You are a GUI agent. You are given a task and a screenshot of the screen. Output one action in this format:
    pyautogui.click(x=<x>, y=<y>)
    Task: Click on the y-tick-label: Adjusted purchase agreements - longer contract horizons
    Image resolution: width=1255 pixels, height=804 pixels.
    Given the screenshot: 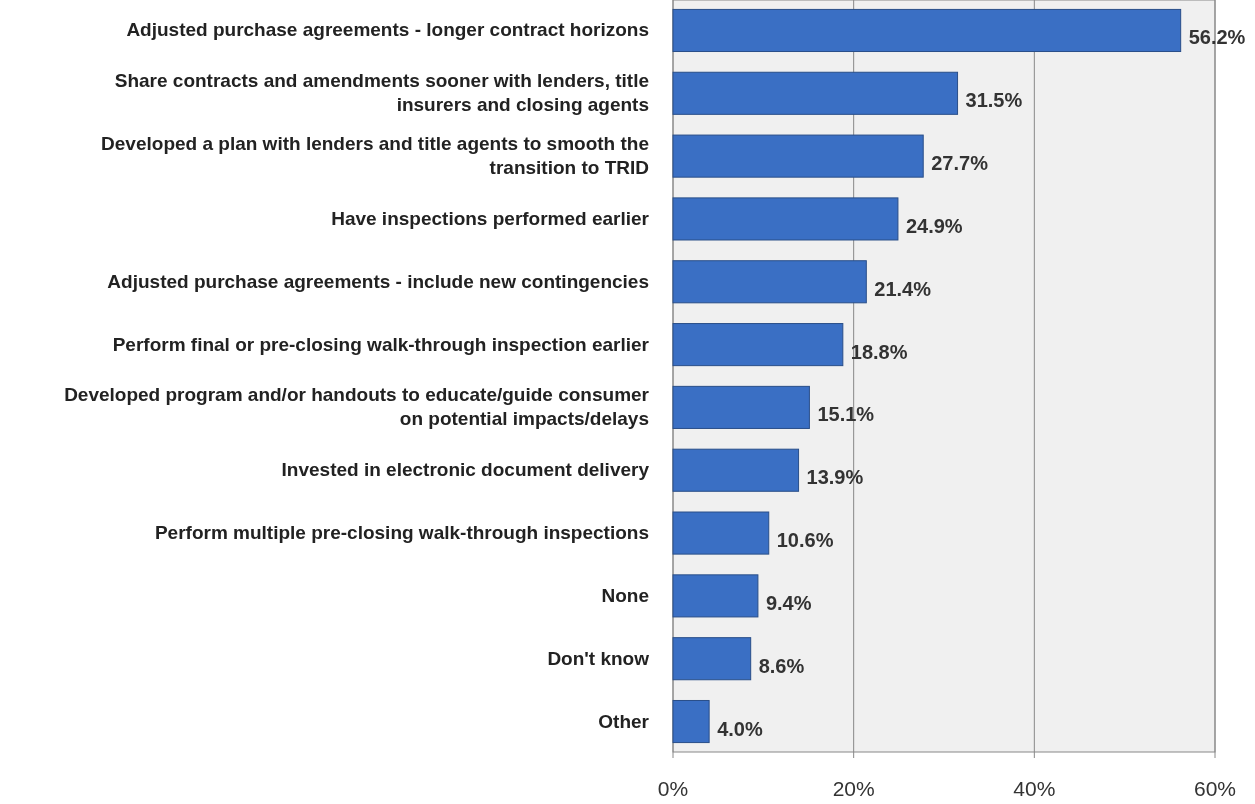 What is the action you would take?
    pyautogui.click(x=387, y=30)
    